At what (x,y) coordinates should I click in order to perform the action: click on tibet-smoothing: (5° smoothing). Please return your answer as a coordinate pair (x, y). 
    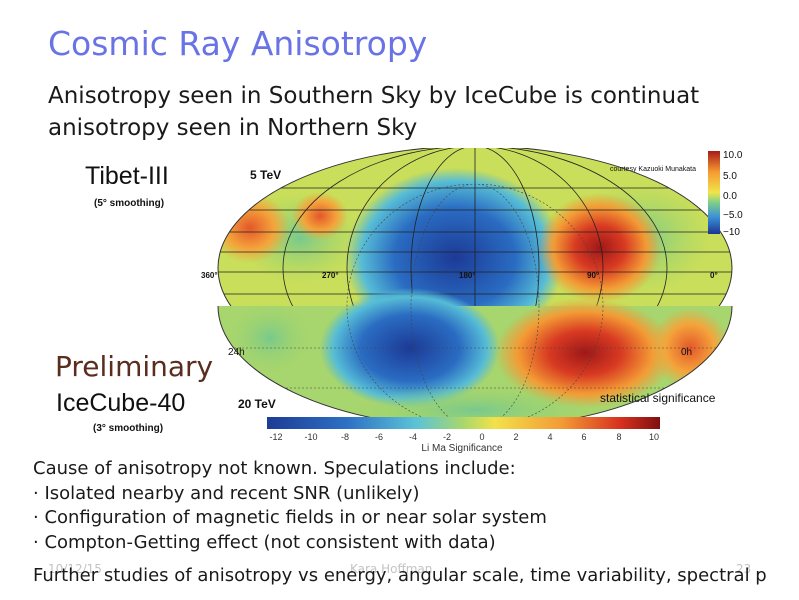
    Looking at the image, I should click on (129, 203).